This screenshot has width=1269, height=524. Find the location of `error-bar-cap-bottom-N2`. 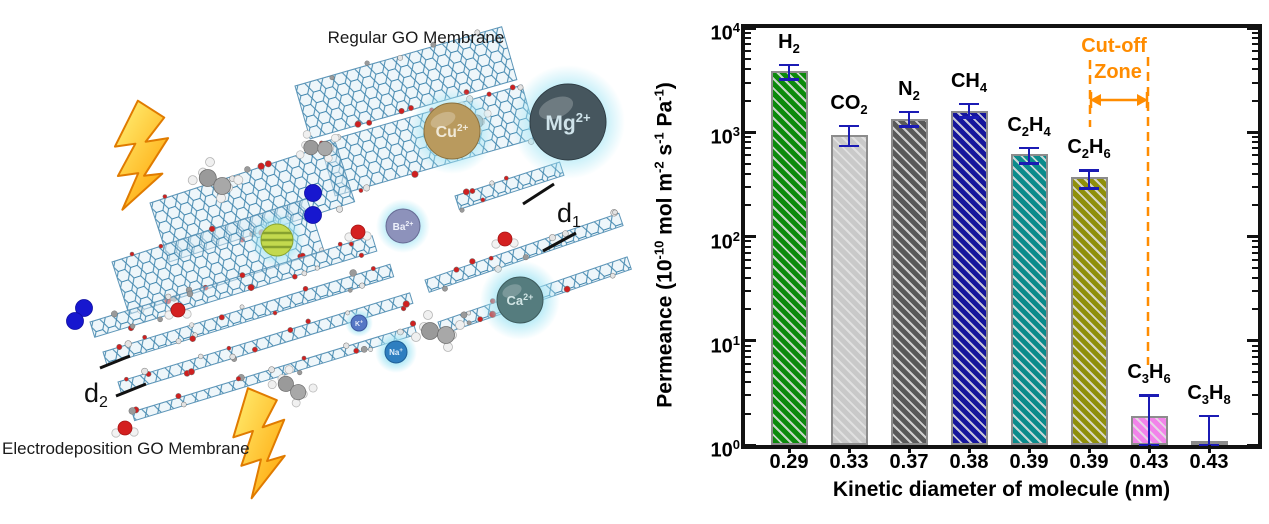

error-bar-cap-bottom-N2 is located at coordinates (909, 126).